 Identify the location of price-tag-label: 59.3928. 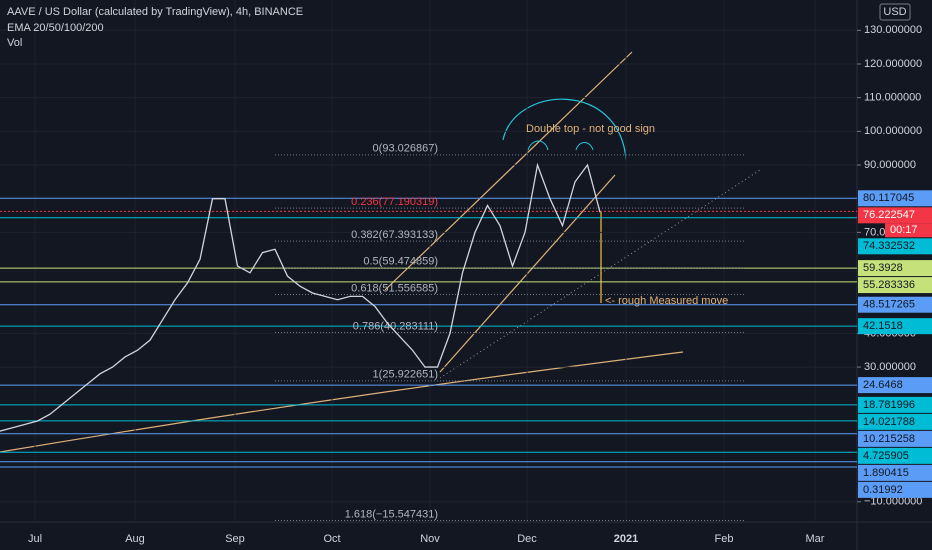
(883, 268).